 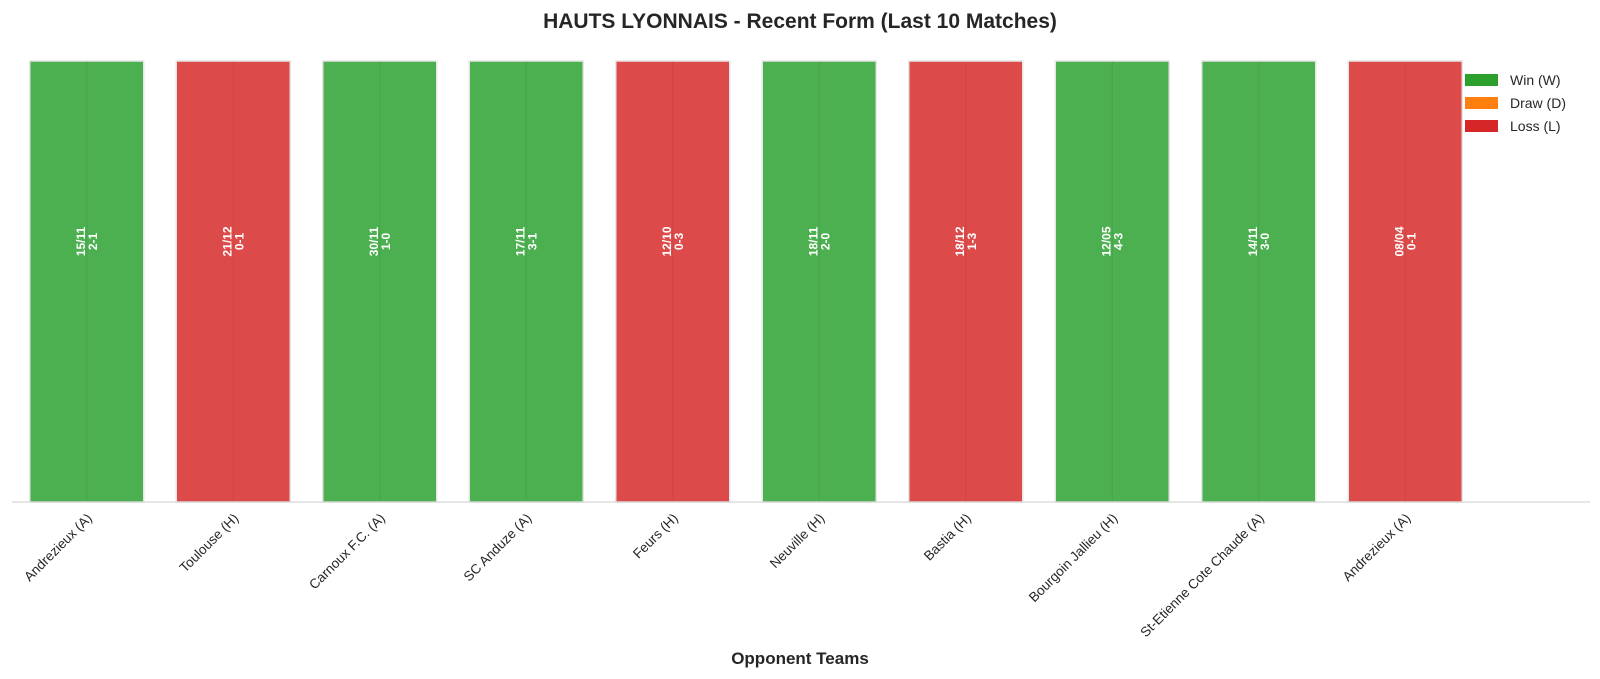 I want to click on legend-swatch-w, so click(x=1481, y=80).